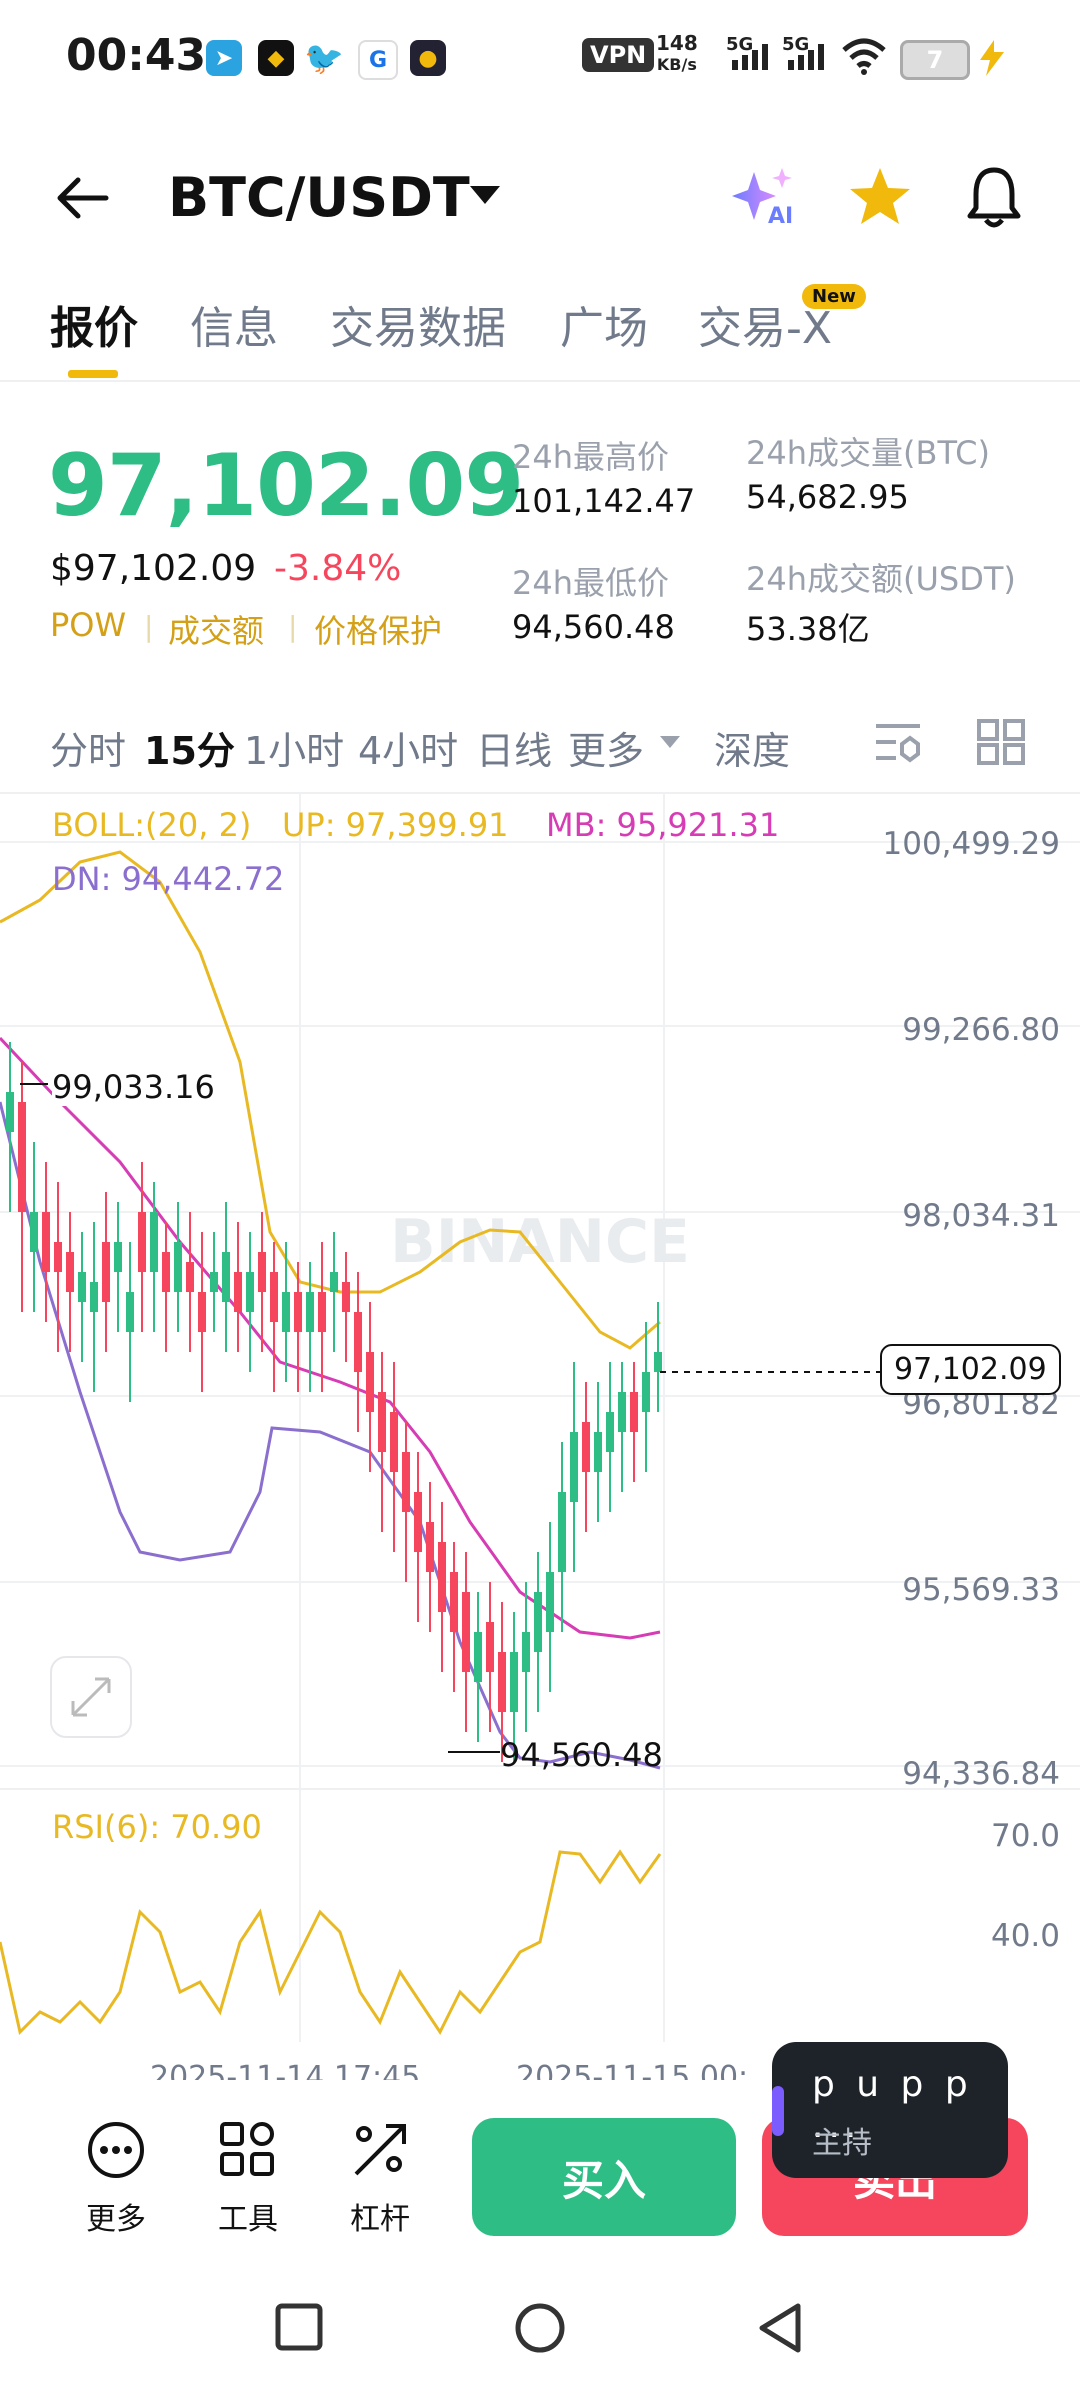 Image resolution: width=1080 pixels, height=2400 pixels. Describe the element at coordinates (981, 1216) in the screenshot. I see `price-axis-3: 98,034.31` at that location.